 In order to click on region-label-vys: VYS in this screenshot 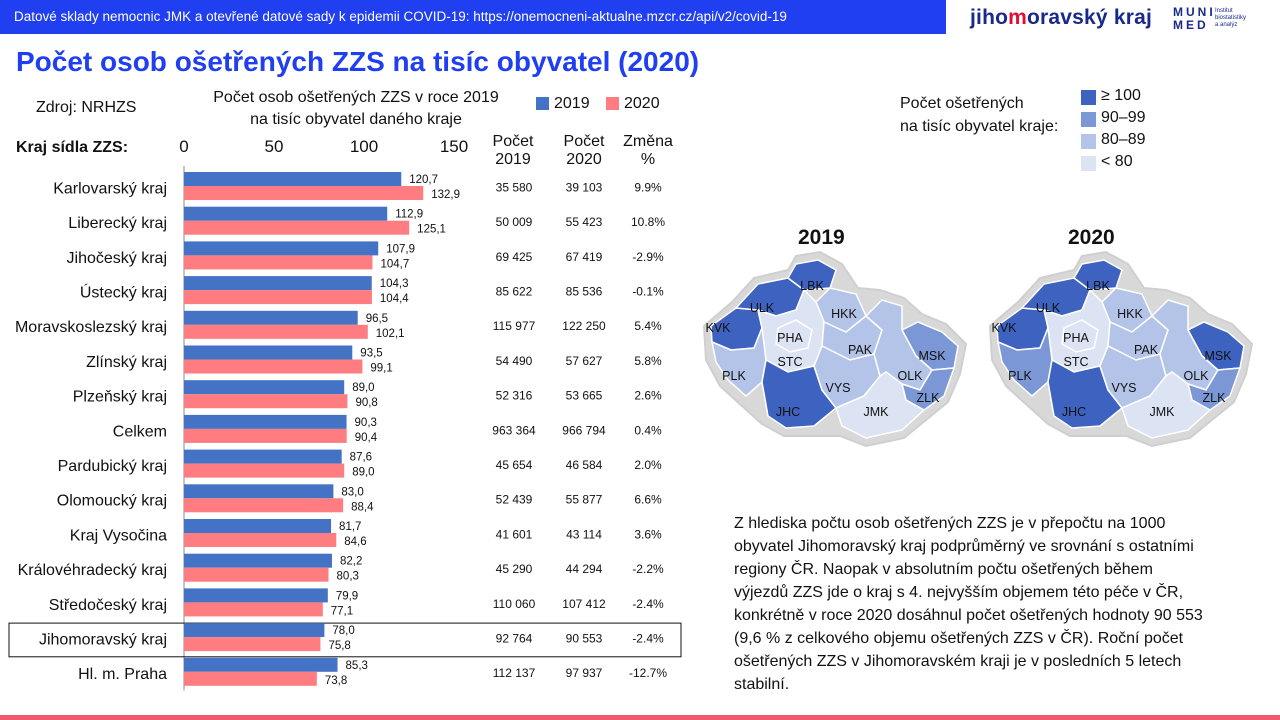, I will do `click(837, 388)`.